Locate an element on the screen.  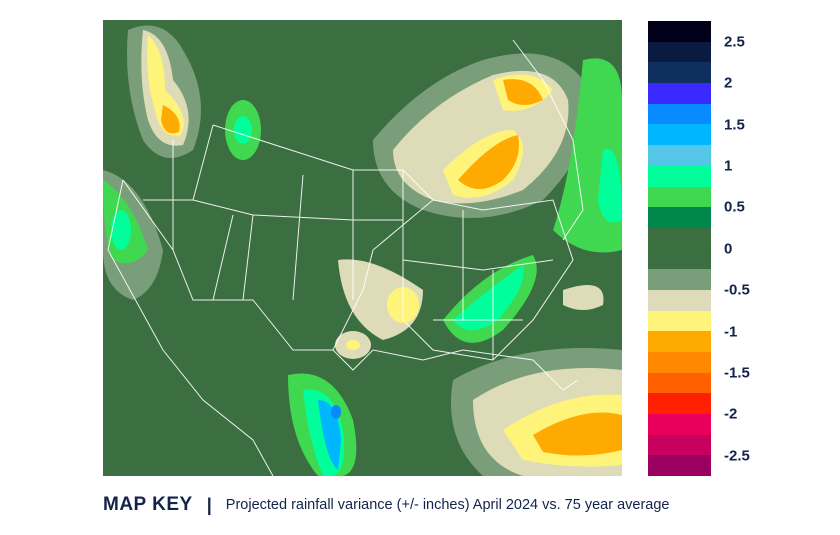
legend-label: 2 is located at coordinates (728, 83).